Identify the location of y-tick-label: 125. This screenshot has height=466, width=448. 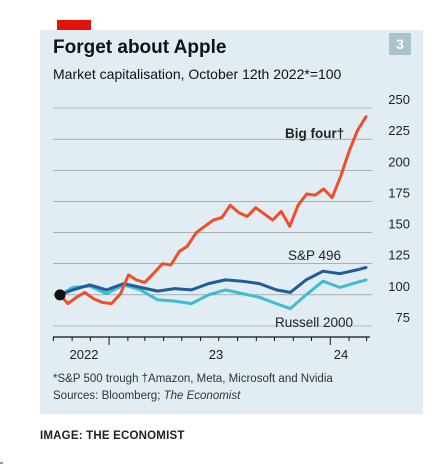
(399, 255).